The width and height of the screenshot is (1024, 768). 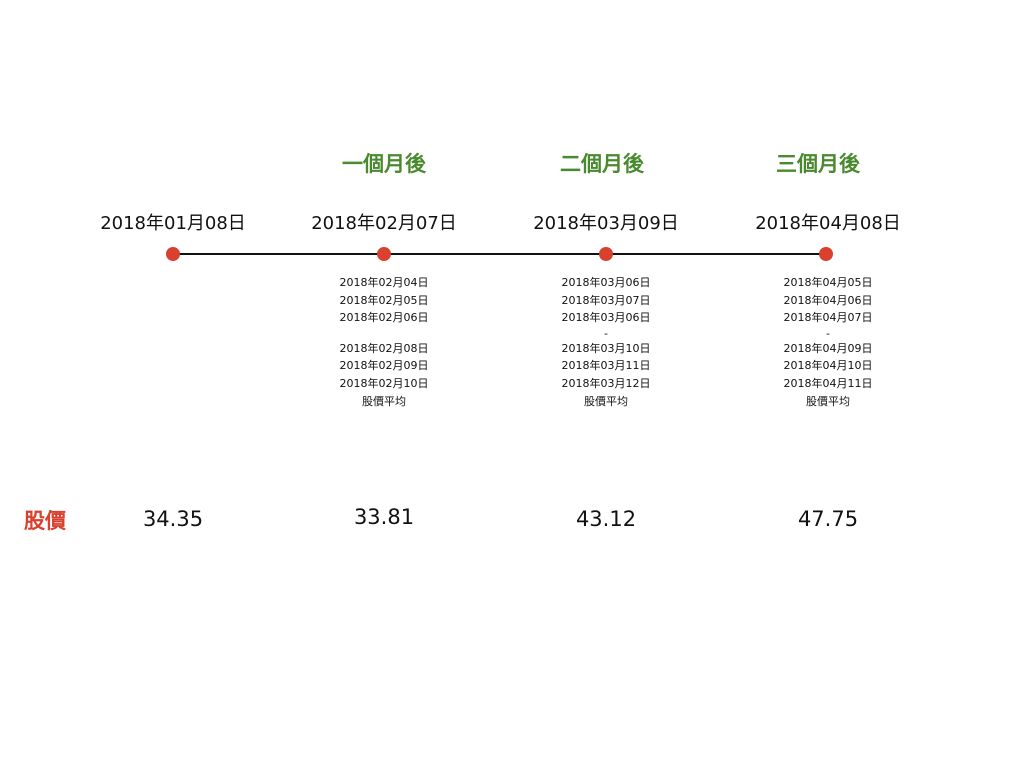 What do you see at coordinates (828, 223) in the screenshot?
I see `date-label-3-months: 2018年04月08日` at bounding box center [828, 223].